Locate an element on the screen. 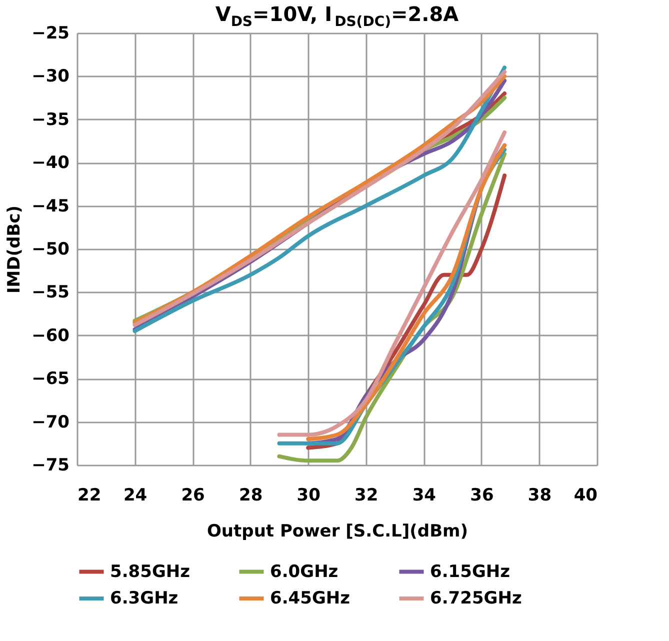 The width and height of the screenshot is (669, 641). y-tick-label: −75 is located at coordinates (51, 466).